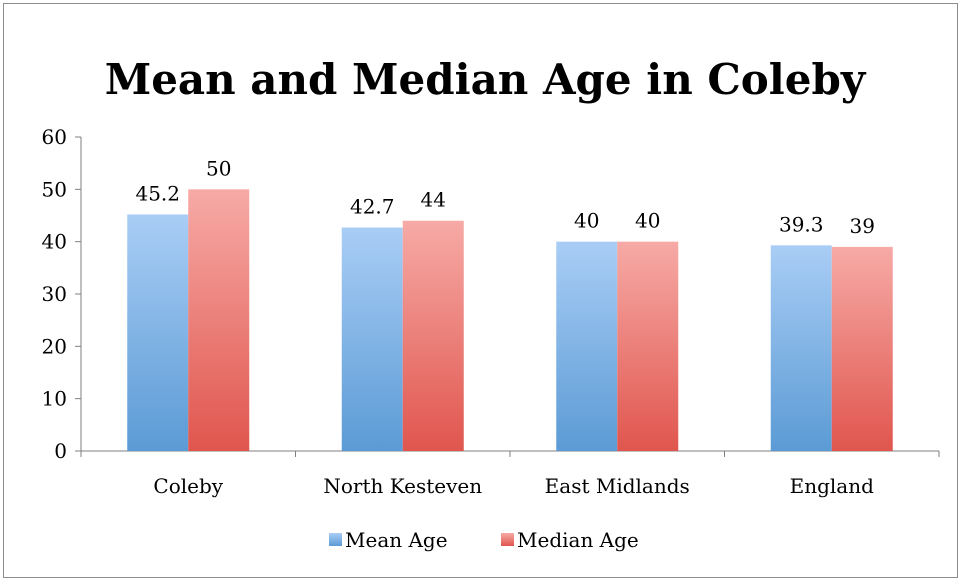  Describe the element at coordinates (396, 540) in the screenshot. I see `legend-label: Mean Age` at that location.